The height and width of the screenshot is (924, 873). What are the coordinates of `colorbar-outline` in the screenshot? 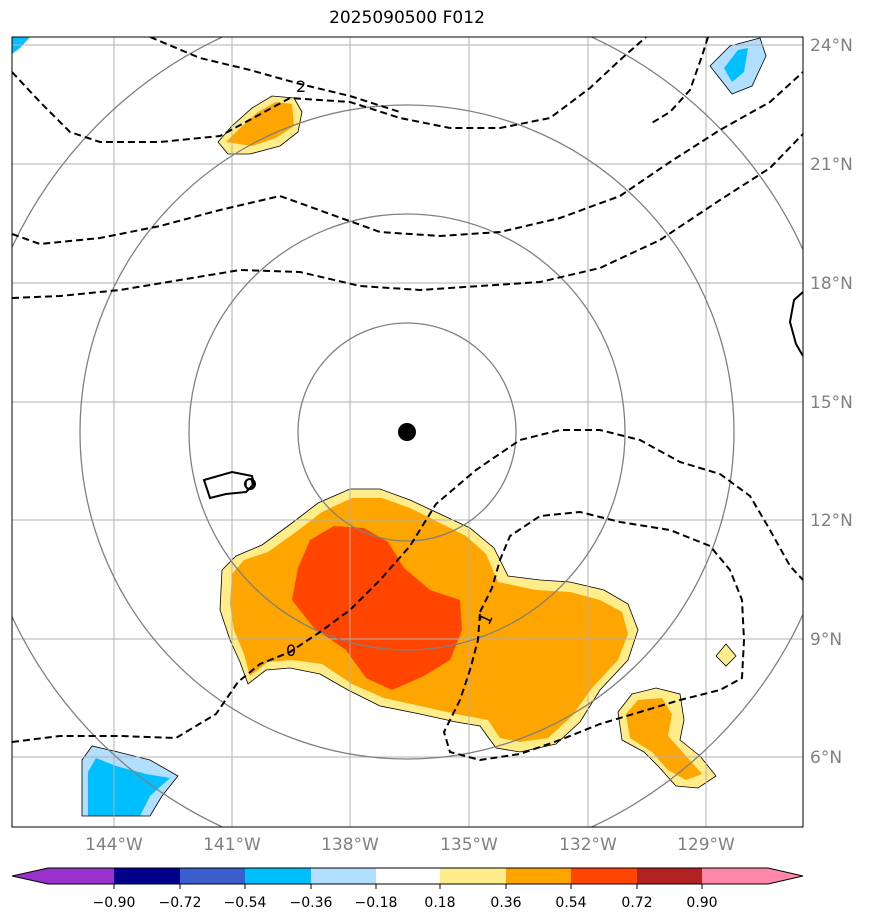 It's located at (407, 876).